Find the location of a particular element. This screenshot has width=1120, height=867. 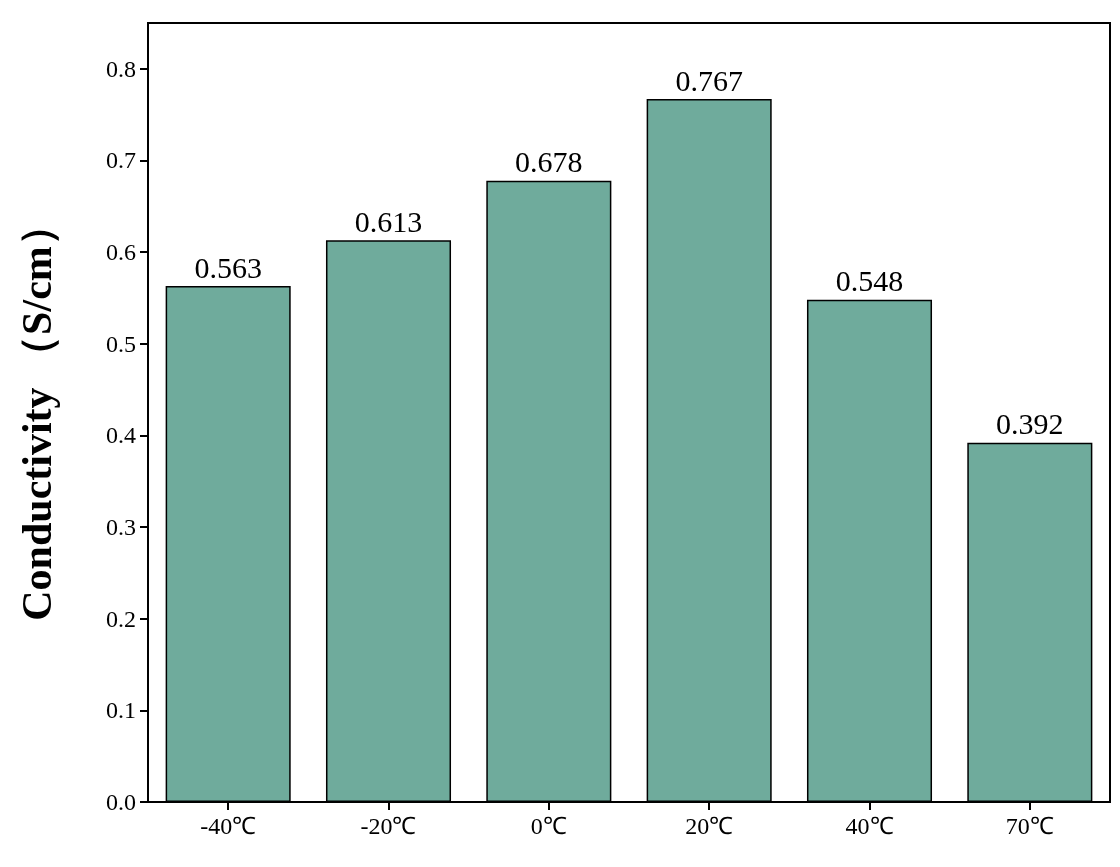

y-tick-label: 0.5 is located at coordinates (121, 343).